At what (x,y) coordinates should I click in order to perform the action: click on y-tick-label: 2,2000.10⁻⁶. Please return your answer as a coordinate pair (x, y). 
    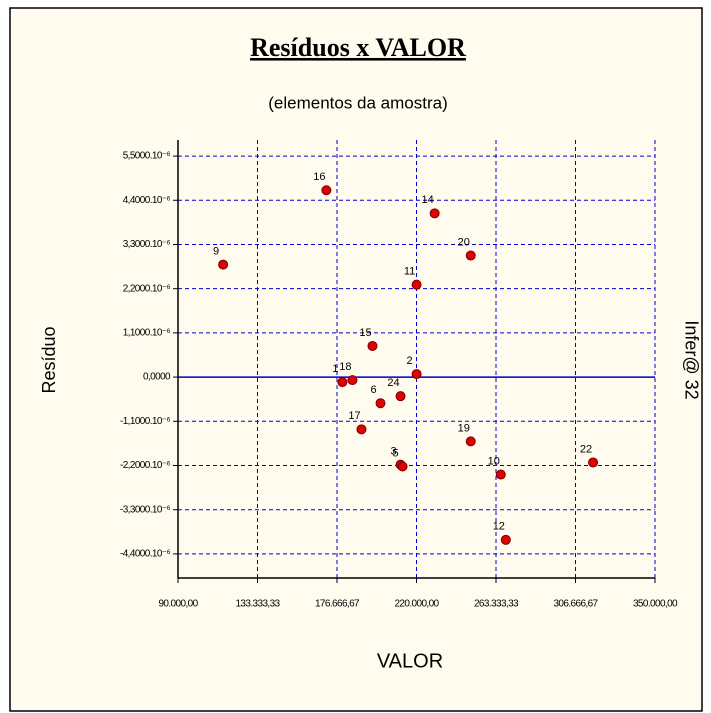
    Looking at the image, I should click on (147, 288).